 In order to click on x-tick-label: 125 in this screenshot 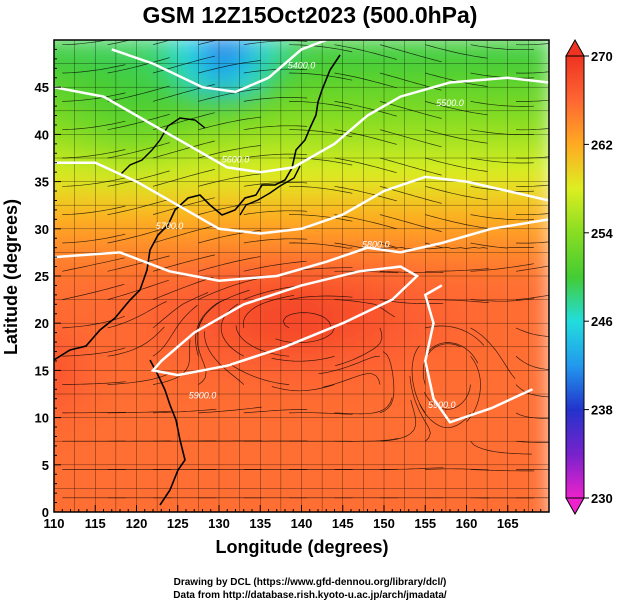, I will do `click(178, 523)`.